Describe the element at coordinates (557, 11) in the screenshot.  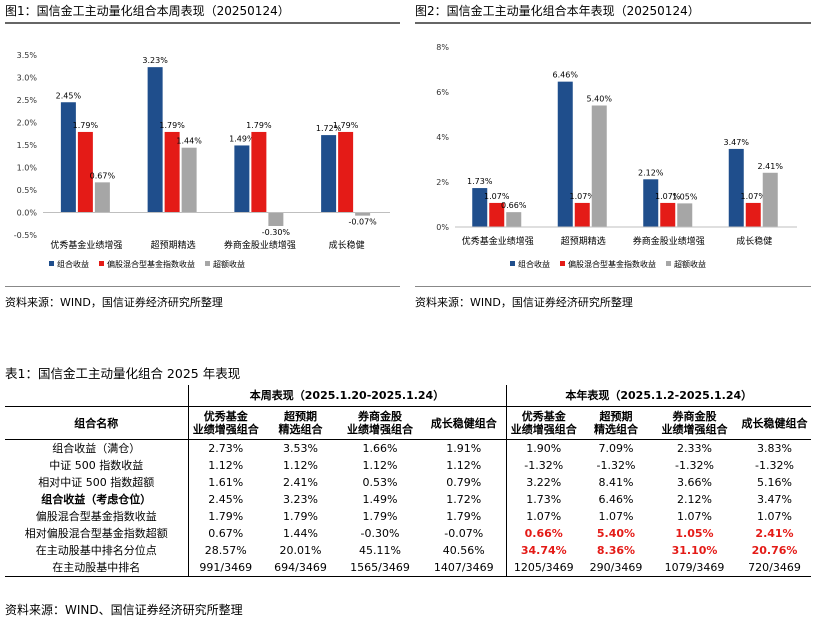
I see `figure2-title: 图2：国信金工主动量化组合本年表现（20250124）` at that location.